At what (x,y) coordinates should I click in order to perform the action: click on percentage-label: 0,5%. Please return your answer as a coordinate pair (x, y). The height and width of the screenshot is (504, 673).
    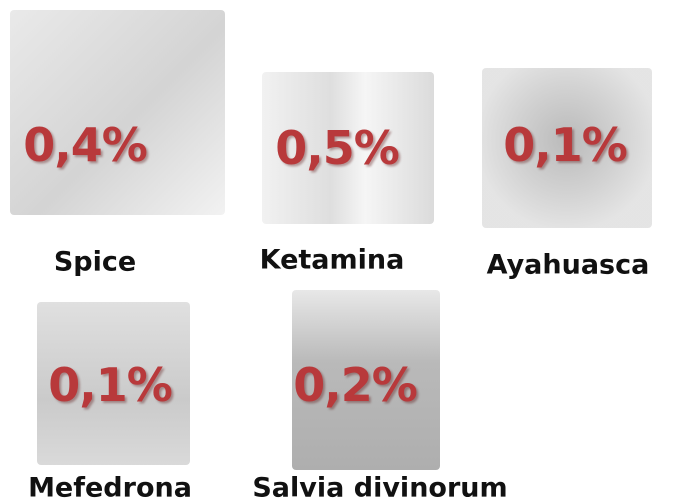
    Looking at the image, I should click on (337, 148).